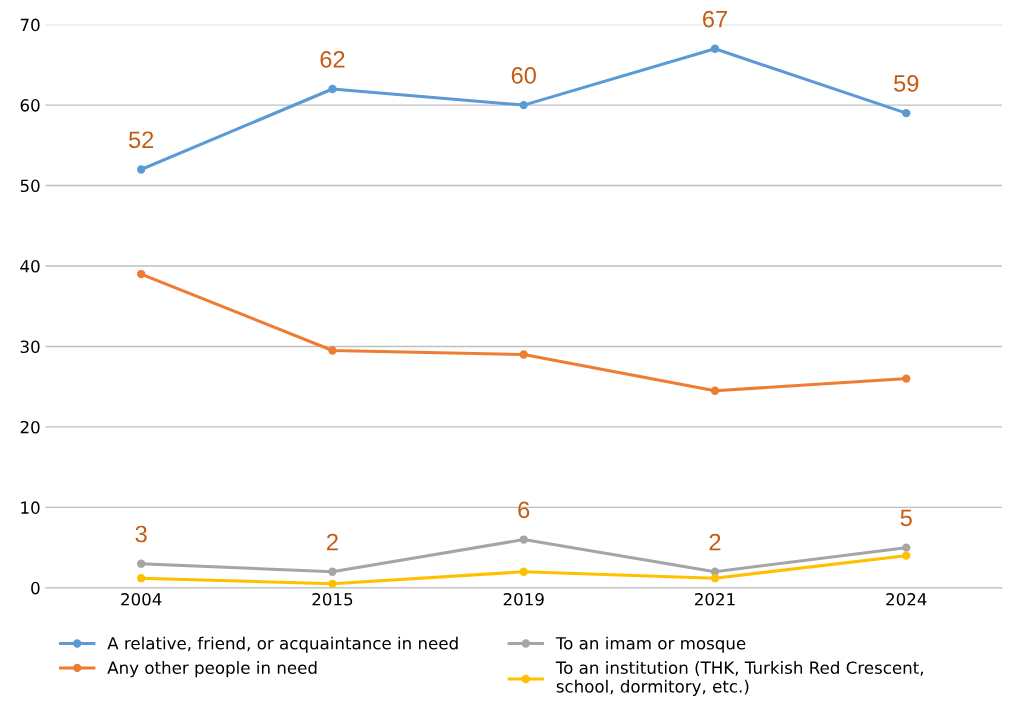 This screenshot has height=704, width=1012. What do you see at coordinates (30, 347) in the screenshot?
I see `y-tick-label: 30` at bounding box center [30, 347].